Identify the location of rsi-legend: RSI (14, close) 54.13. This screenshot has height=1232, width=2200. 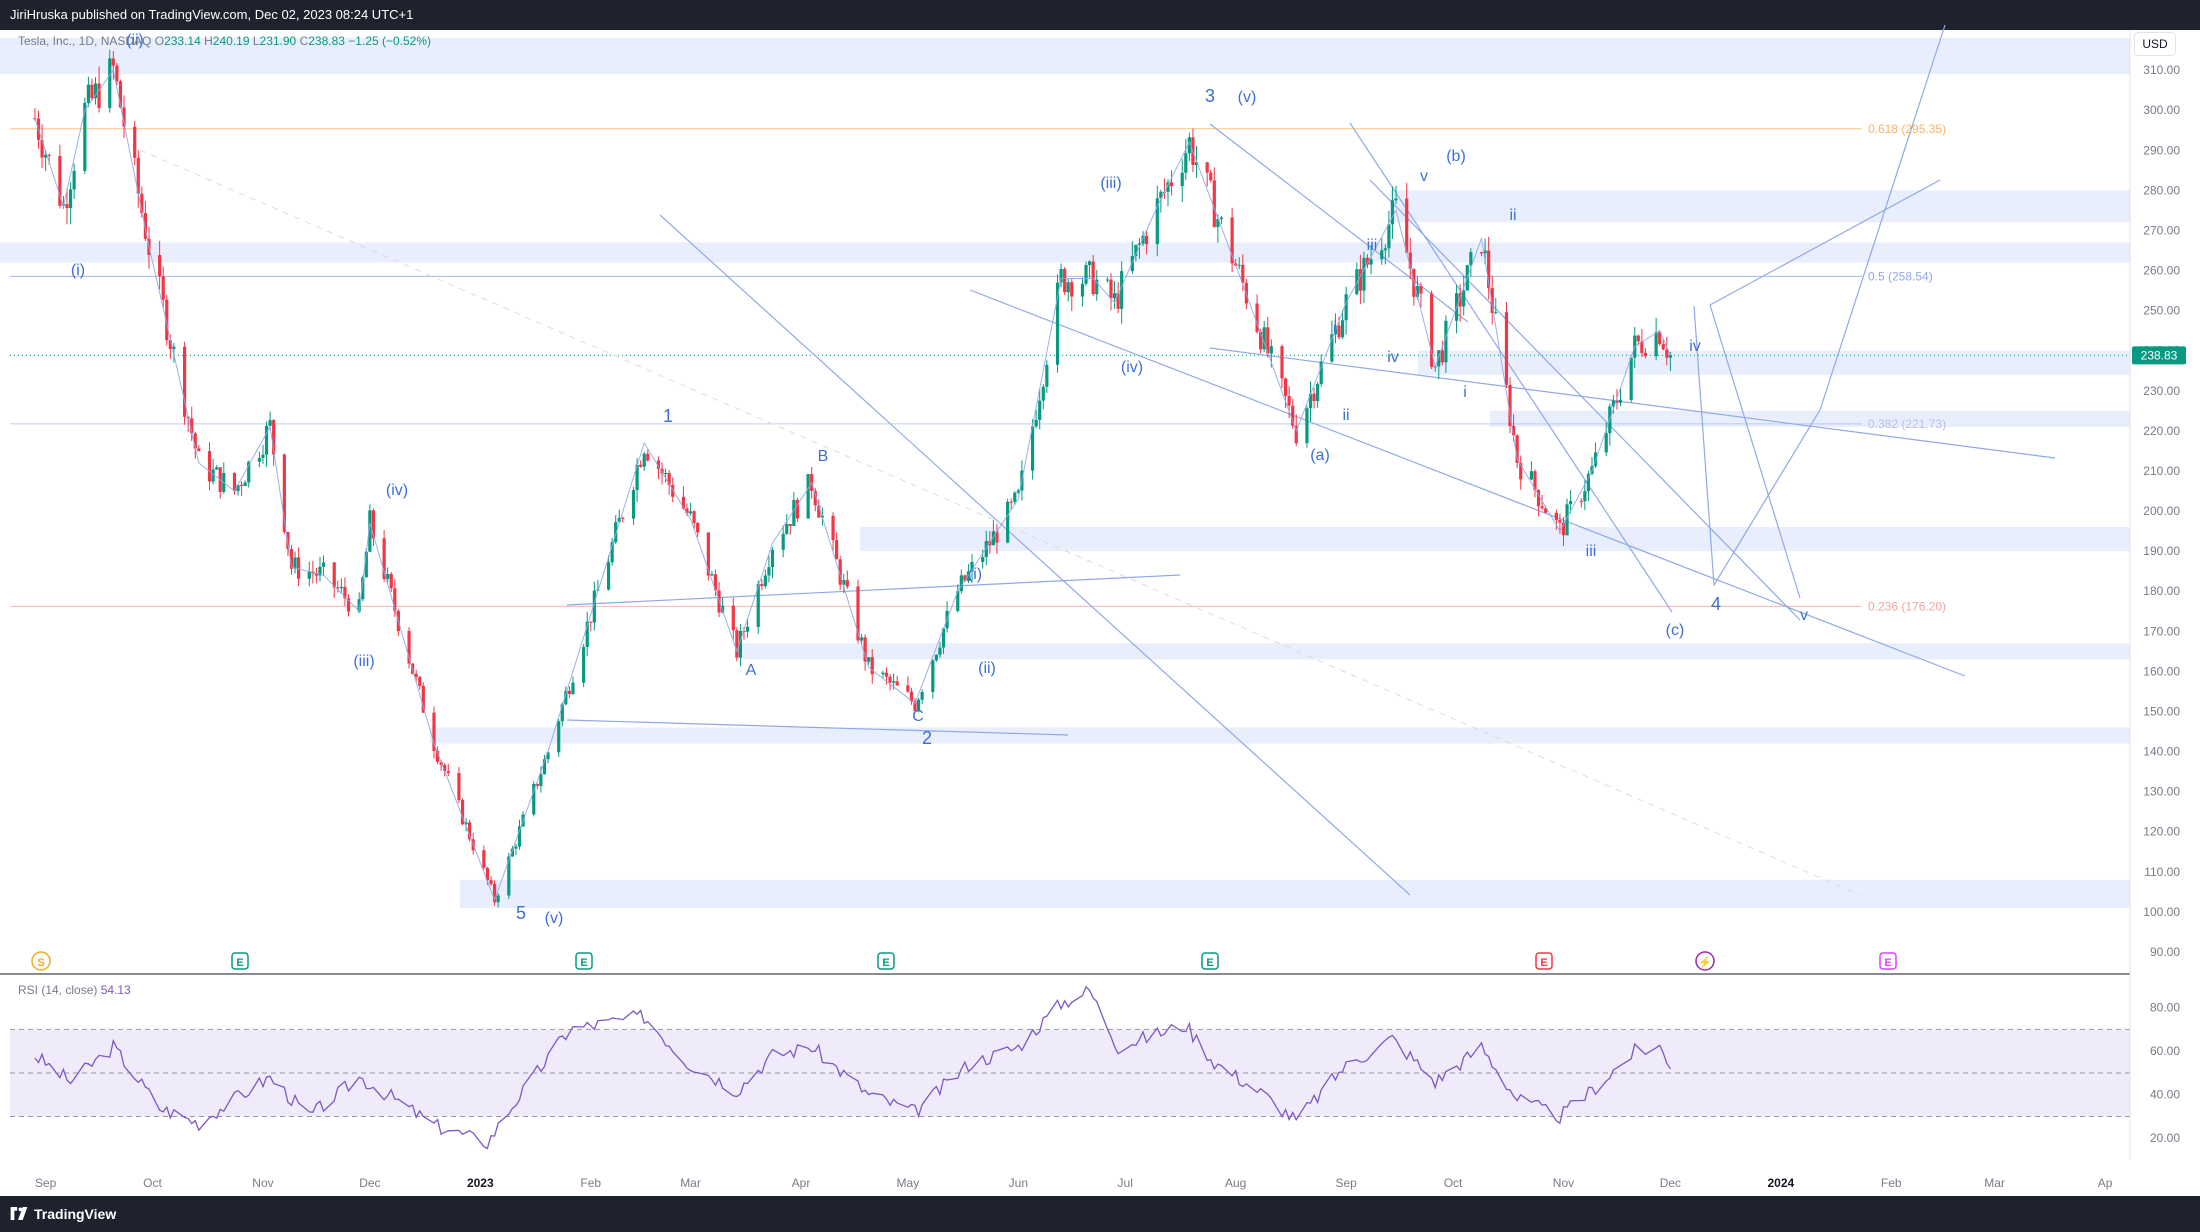
(74, 990).